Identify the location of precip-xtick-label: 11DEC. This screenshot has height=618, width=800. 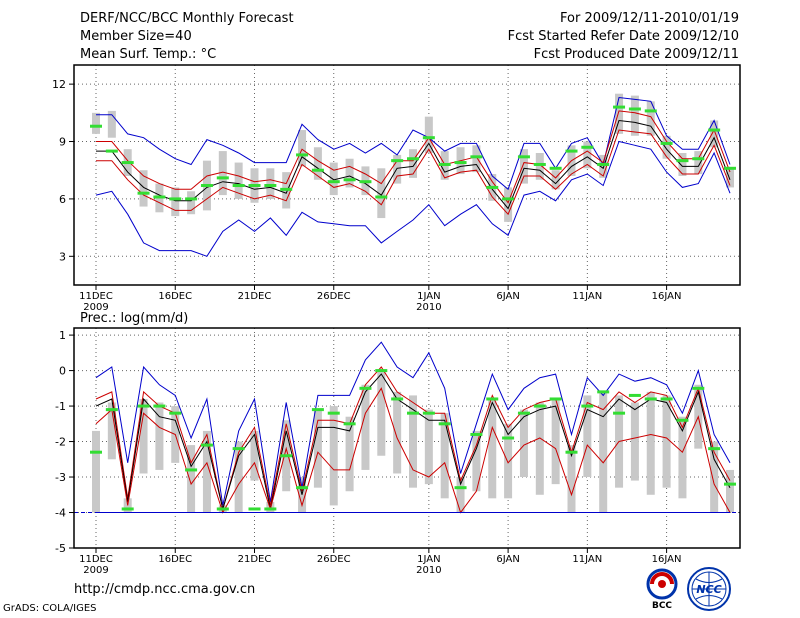
(96, 559).